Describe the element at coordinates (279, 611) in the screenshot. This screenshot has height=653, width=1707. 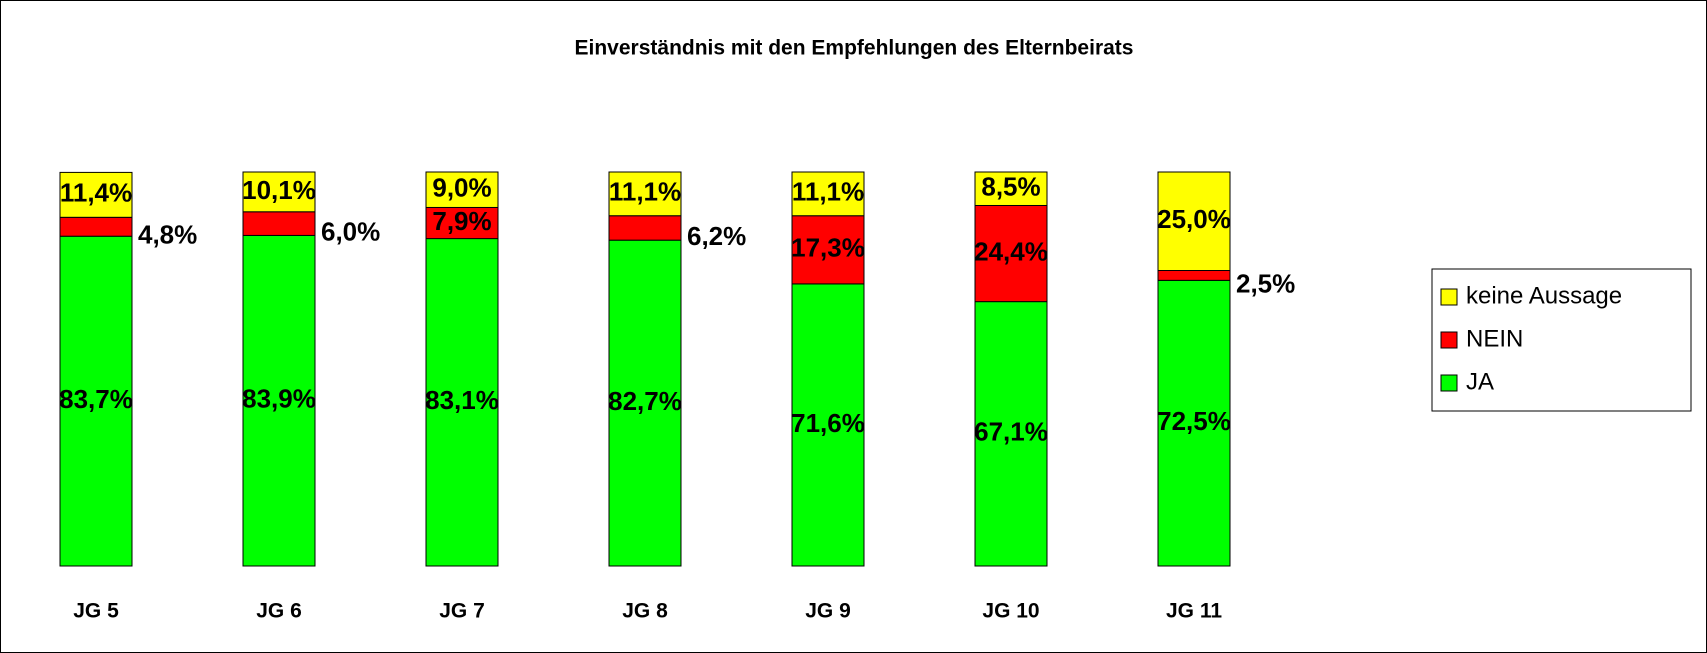
I see `x-tick-label: JG 6` at that location.